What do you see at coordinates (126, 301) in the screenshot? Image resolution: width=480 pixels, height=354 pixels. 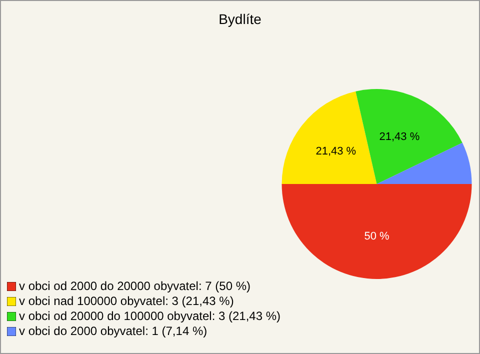 I see `legend-label: v obci nad 100000 obyvatel: 3 (21,43 %)` at bounding box center [126, 301].